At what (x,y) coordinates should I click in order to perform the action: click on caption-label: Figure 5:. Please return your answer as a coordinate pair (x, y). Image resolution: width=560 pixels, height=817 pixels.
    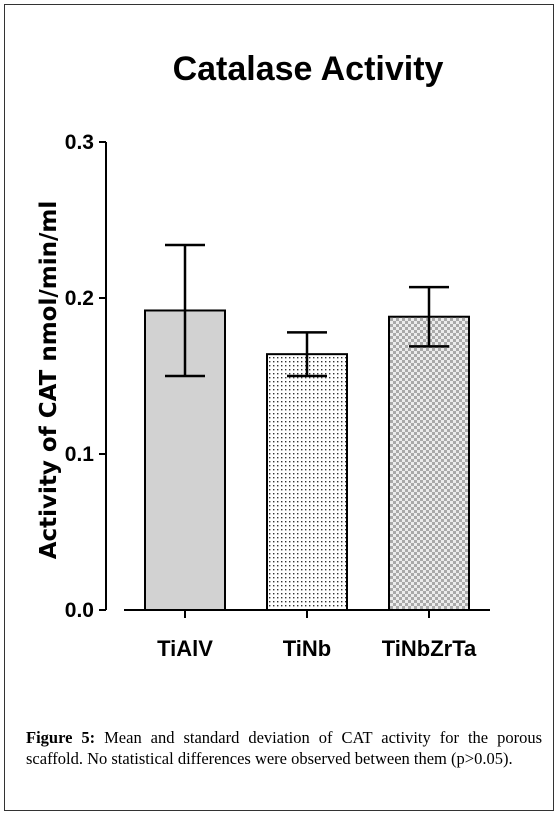
    Looking at the image, I should click on (61, 737).